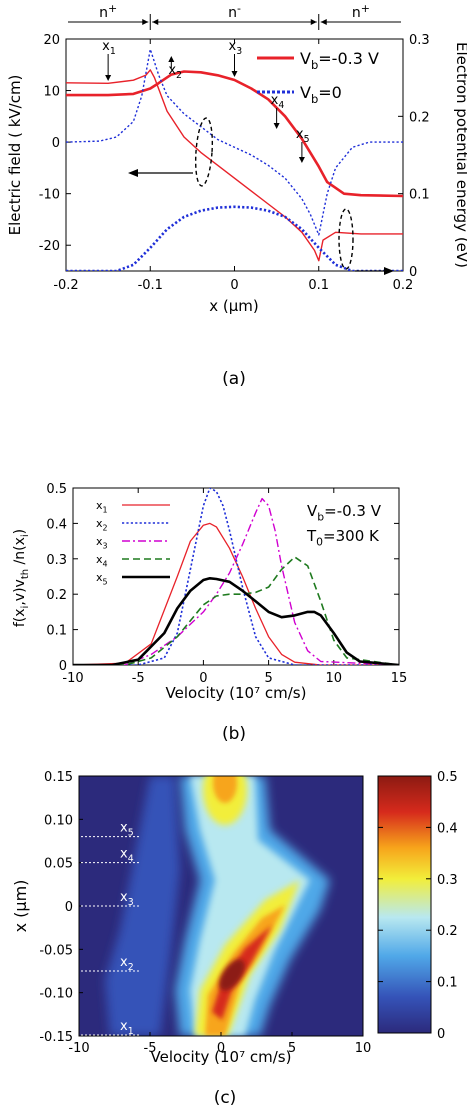 The height and width of the screenshot is (1114, 467). What do you see at coordinates (72, 678) in the screenshot?
I see `x-tick-label-b: -10` at bounding box center [72, 678].